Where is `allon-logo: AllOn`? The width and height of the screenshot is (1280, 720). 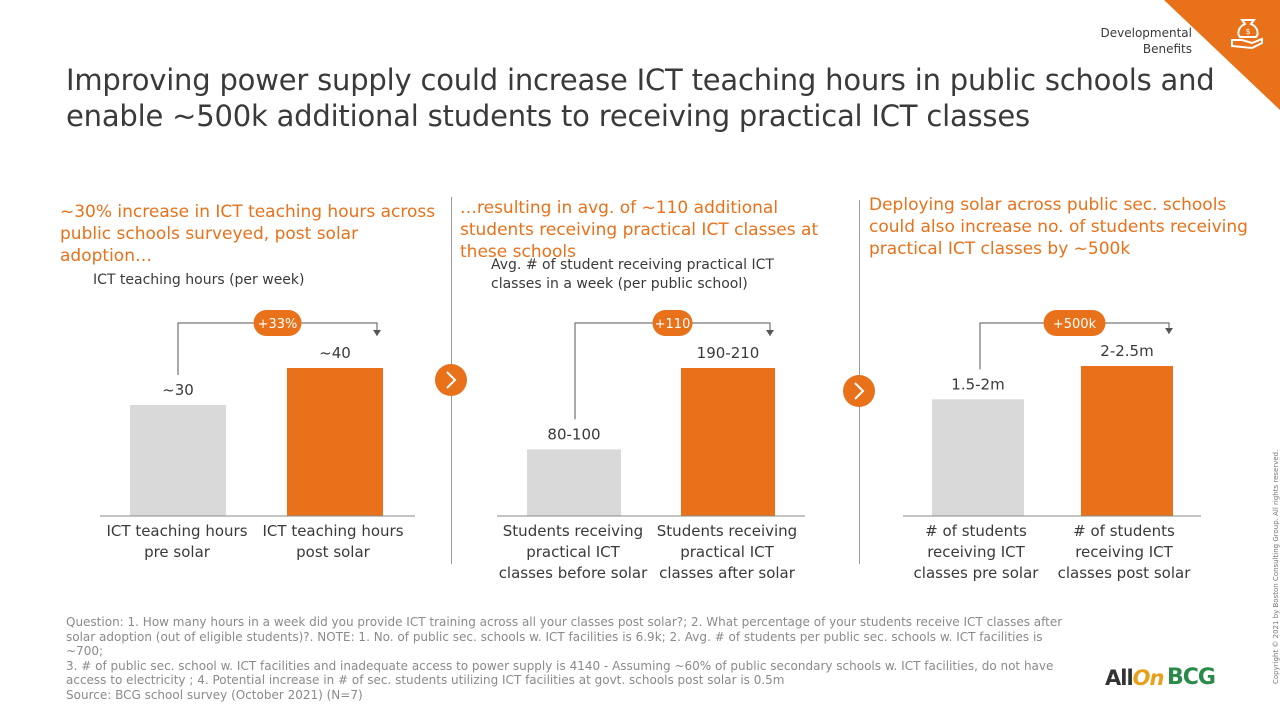
allon-logo: AllOn is located at coordinates (1135, 678).